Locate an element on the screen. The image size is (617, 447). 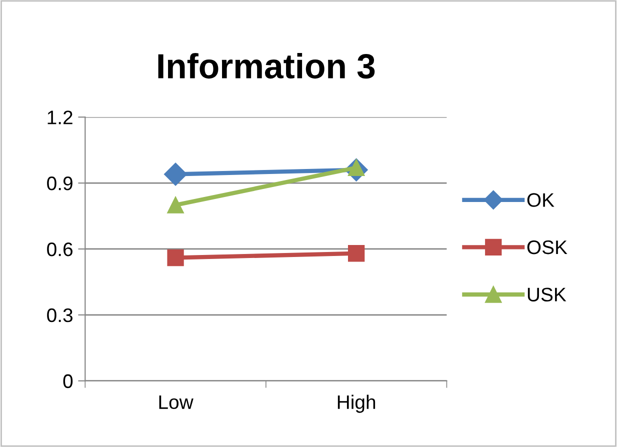
y-tick-label: 0.6 is located at coordinates (59, 249).